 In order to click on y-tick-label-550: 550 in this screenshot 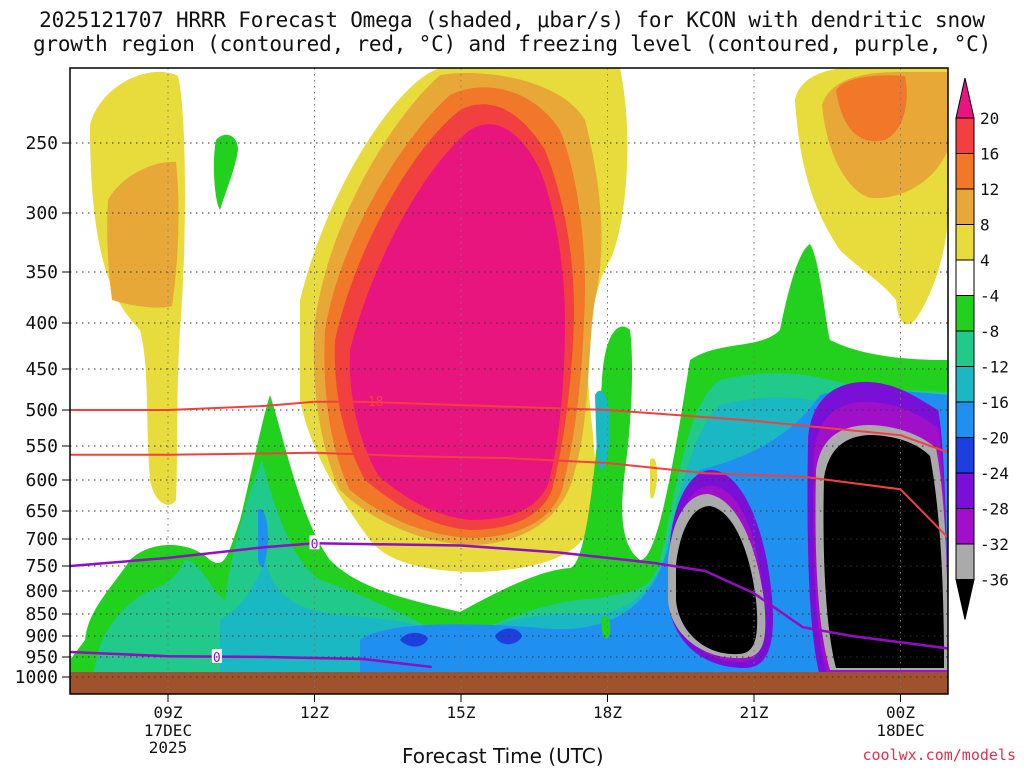, I will do `click(41, 446)`.